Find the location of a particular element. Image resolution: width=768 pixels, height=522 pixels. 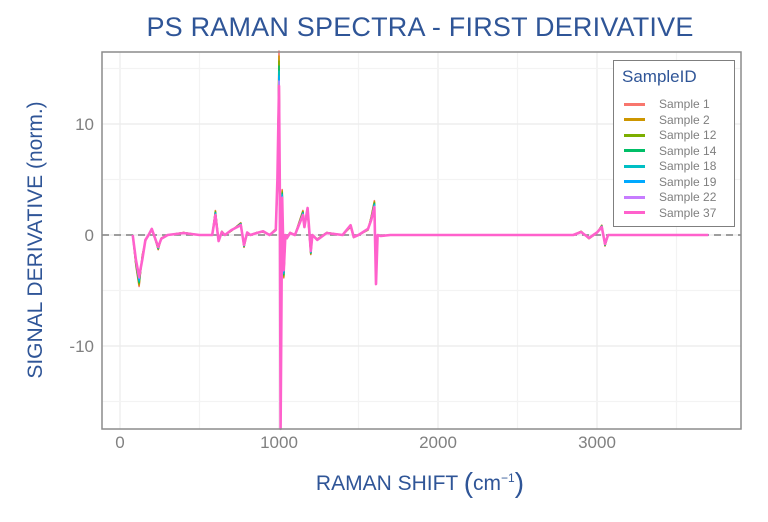

y-axis-ticks: 10 0 -10 is located at coordinates (81, 235).